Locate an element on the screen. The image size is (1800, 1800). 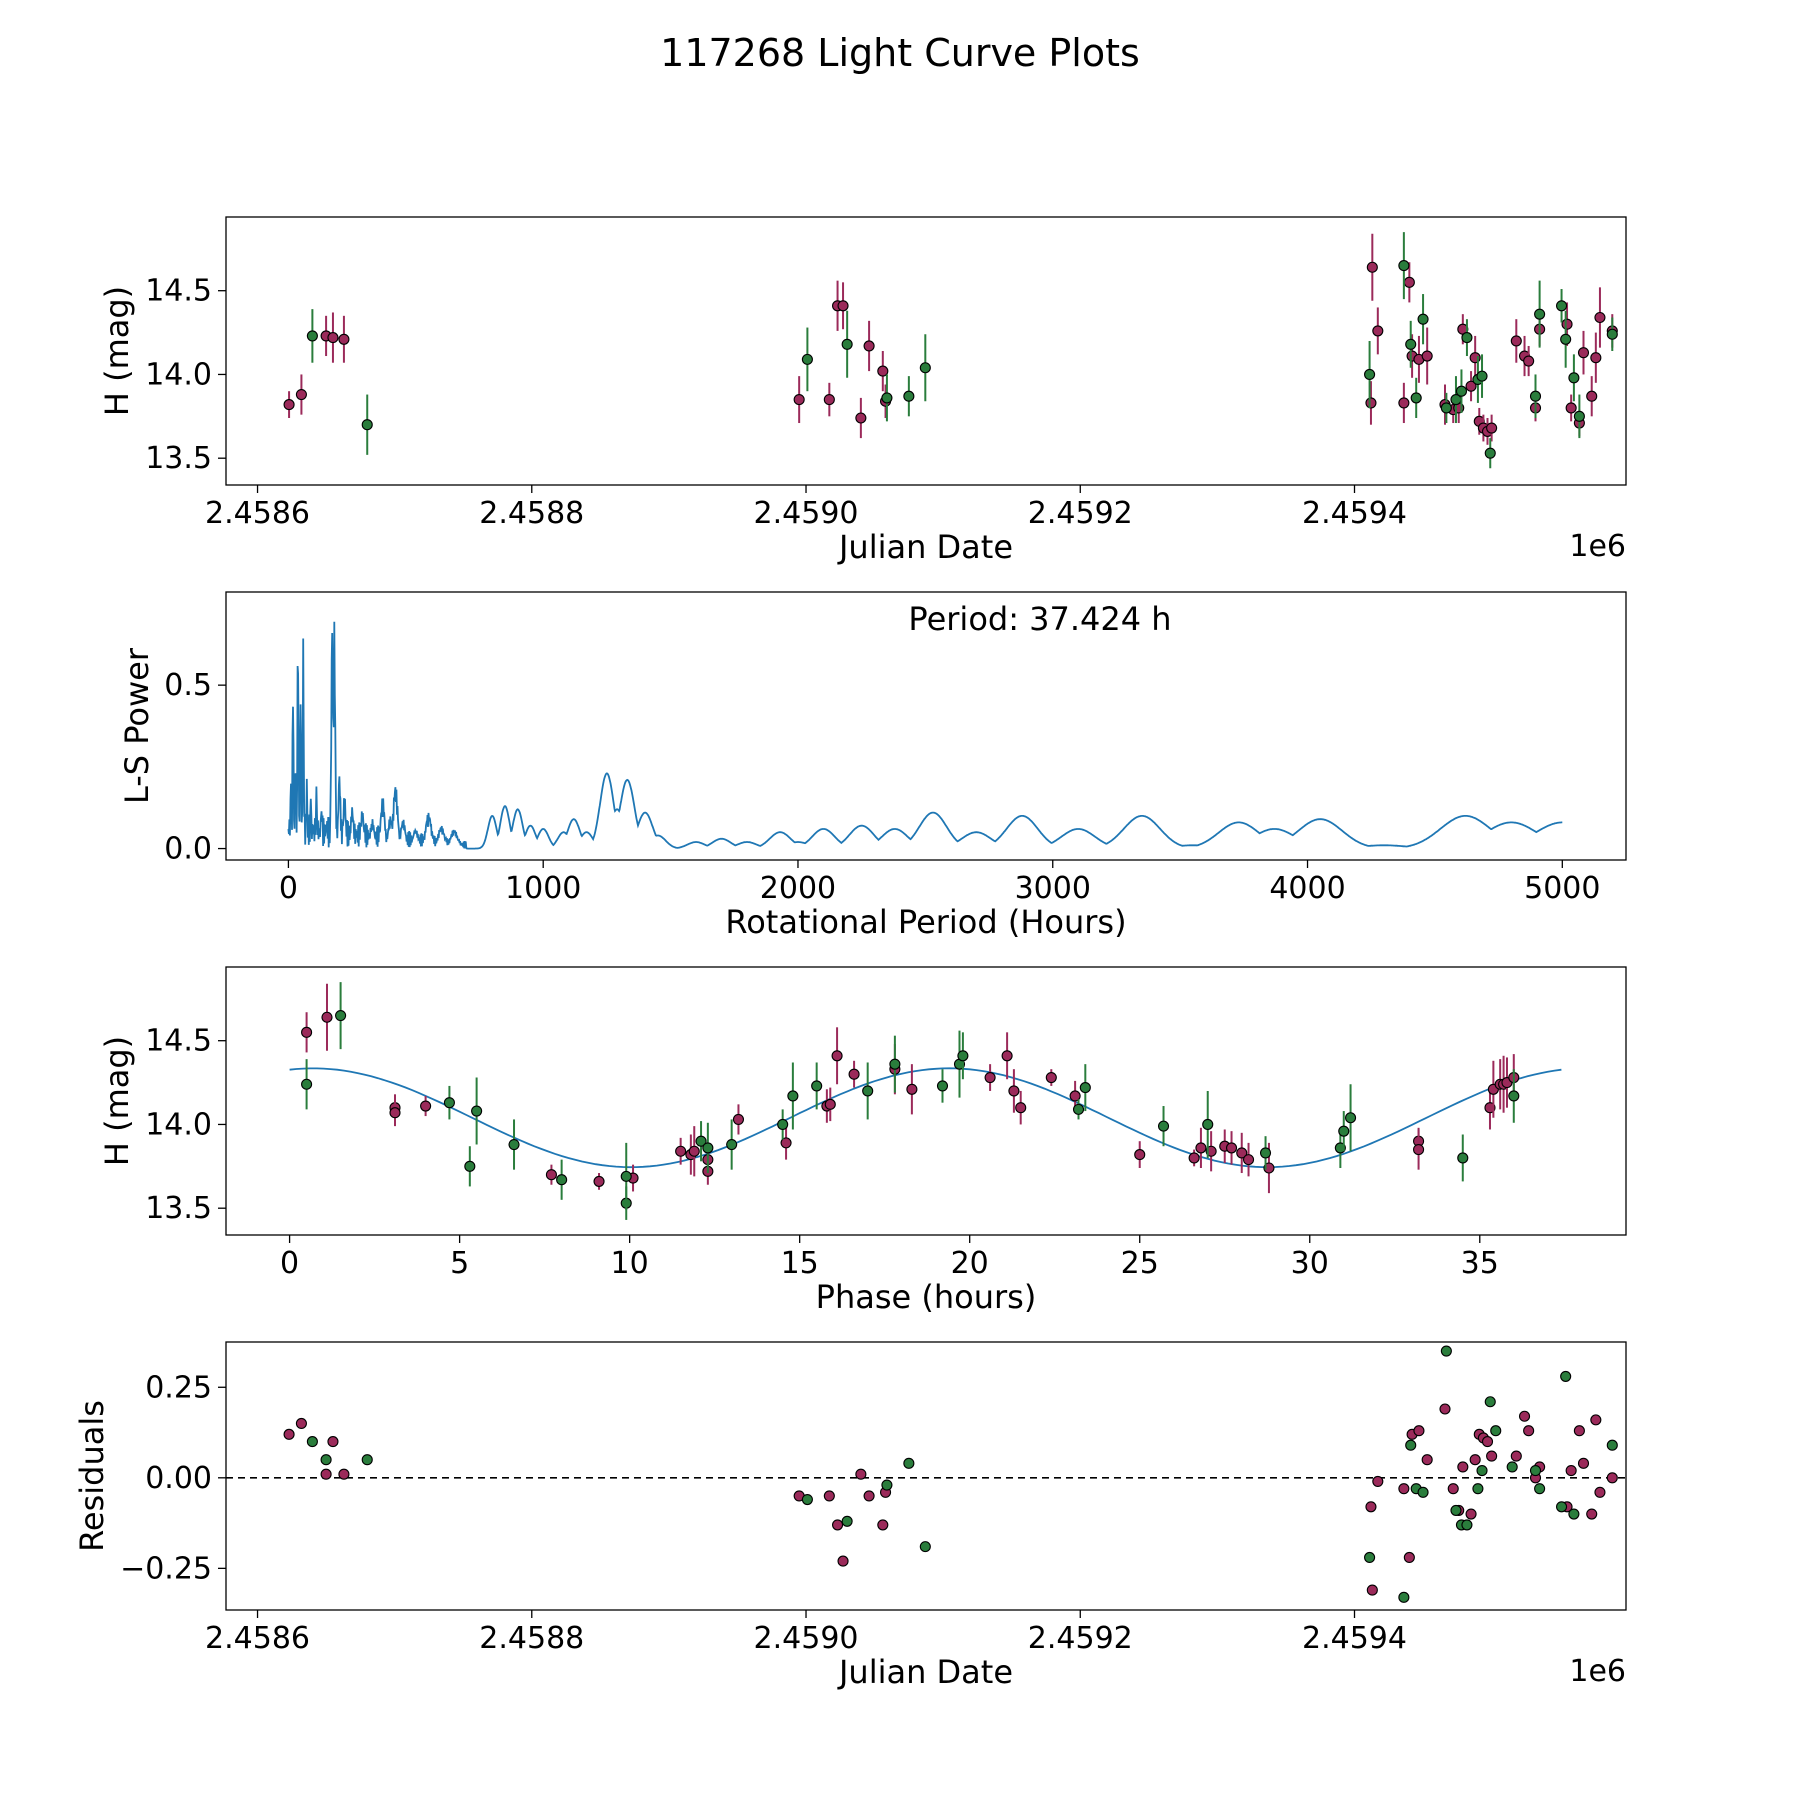
light-curve-xtick-label: 2.4588 is located at coordinates (531, 513).